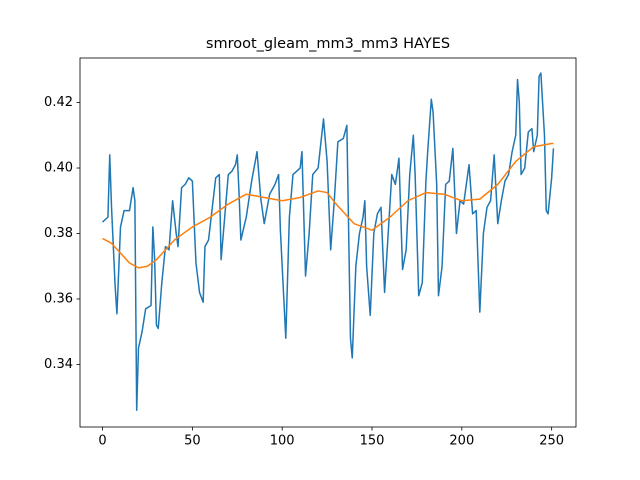 Image resolution: width=640 pixels, height=480 pixels. I want to click on x-tick-label: 50, so click(192, 441).